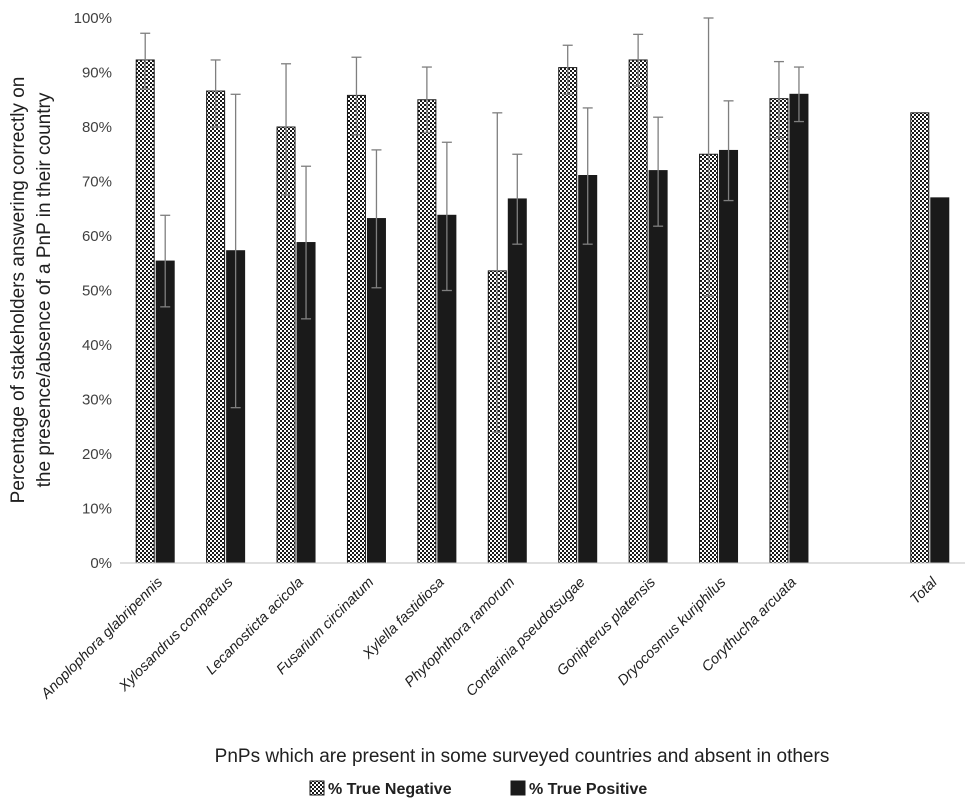 This screenshot has width=974, height=804. I want to click on legend-swatch-true-positive, so click(518, 788).